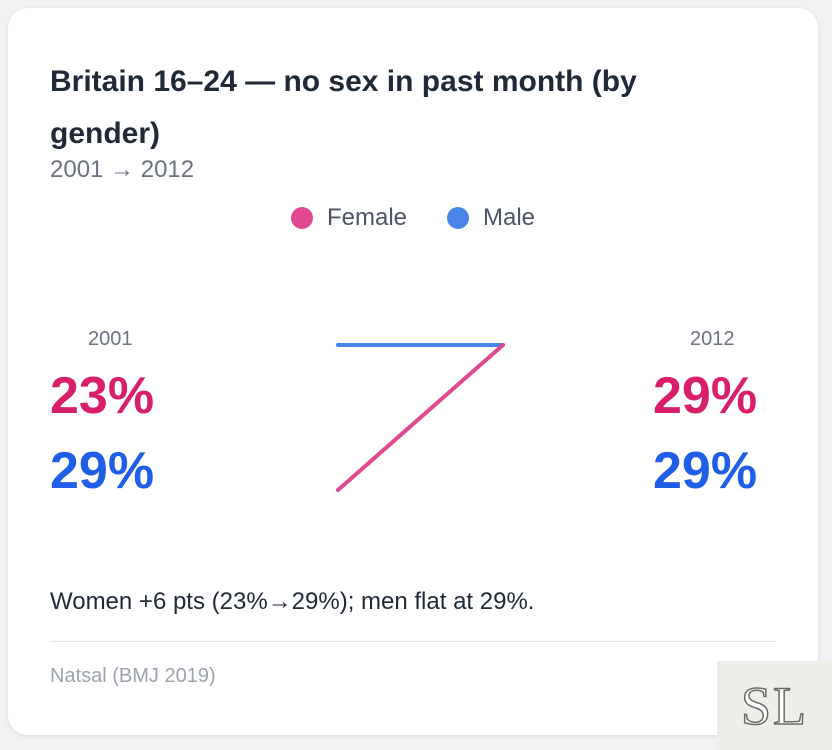 The image size is (832, 750). What do you see at coordinates (102, 471) in the screenshot?
I see `male-start-value: 29%` at bounding box center [102, 471].